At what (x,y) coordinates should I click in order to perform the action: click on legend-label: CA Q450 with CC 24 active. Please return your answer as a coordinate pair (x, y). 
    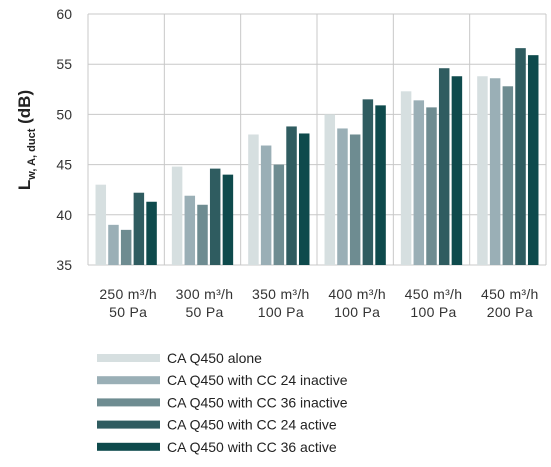
    Looking at the image, I should click on (252, 425).